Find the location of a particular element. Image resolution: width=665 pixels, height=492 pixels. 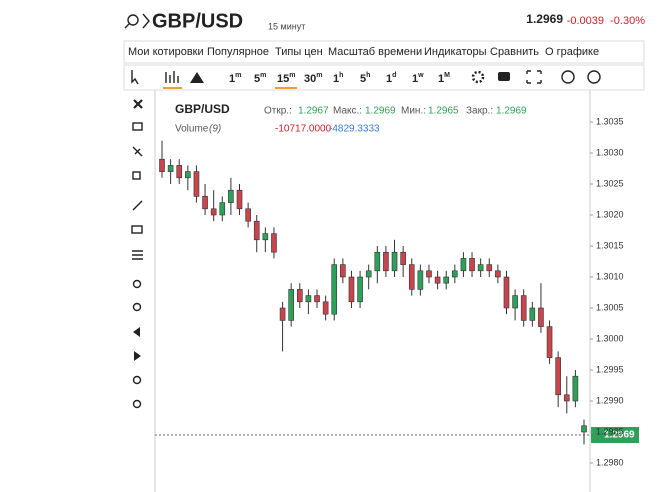

camera-icon is located at coordinates (504, 76).